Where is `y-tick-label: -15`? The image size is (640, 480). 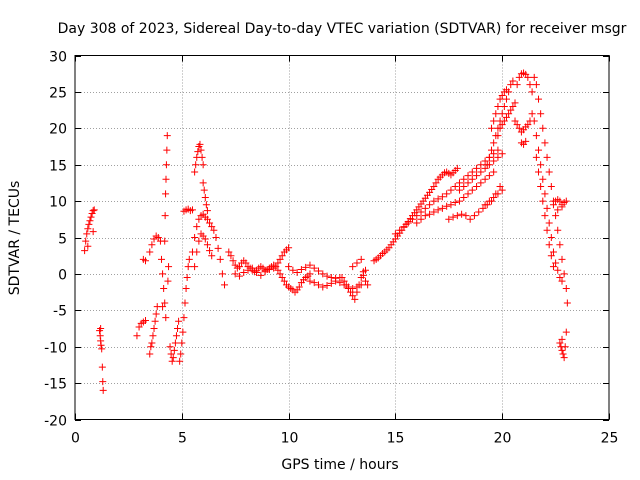 y-tick-label: -15 is located at coordinates (55, 385).